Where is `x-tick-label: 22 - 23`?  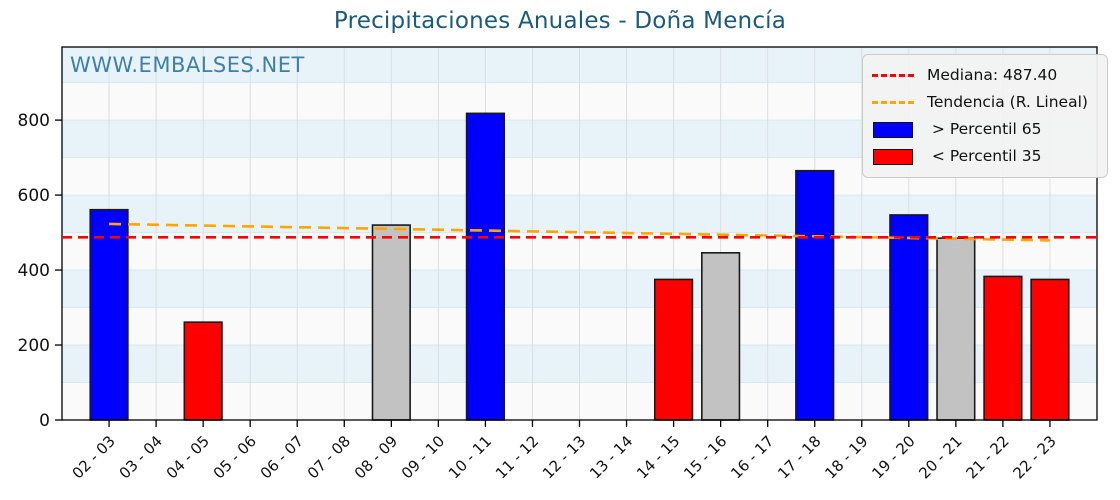
x-tick-label: 22 - 23 is located at coordinates (1034, 457).